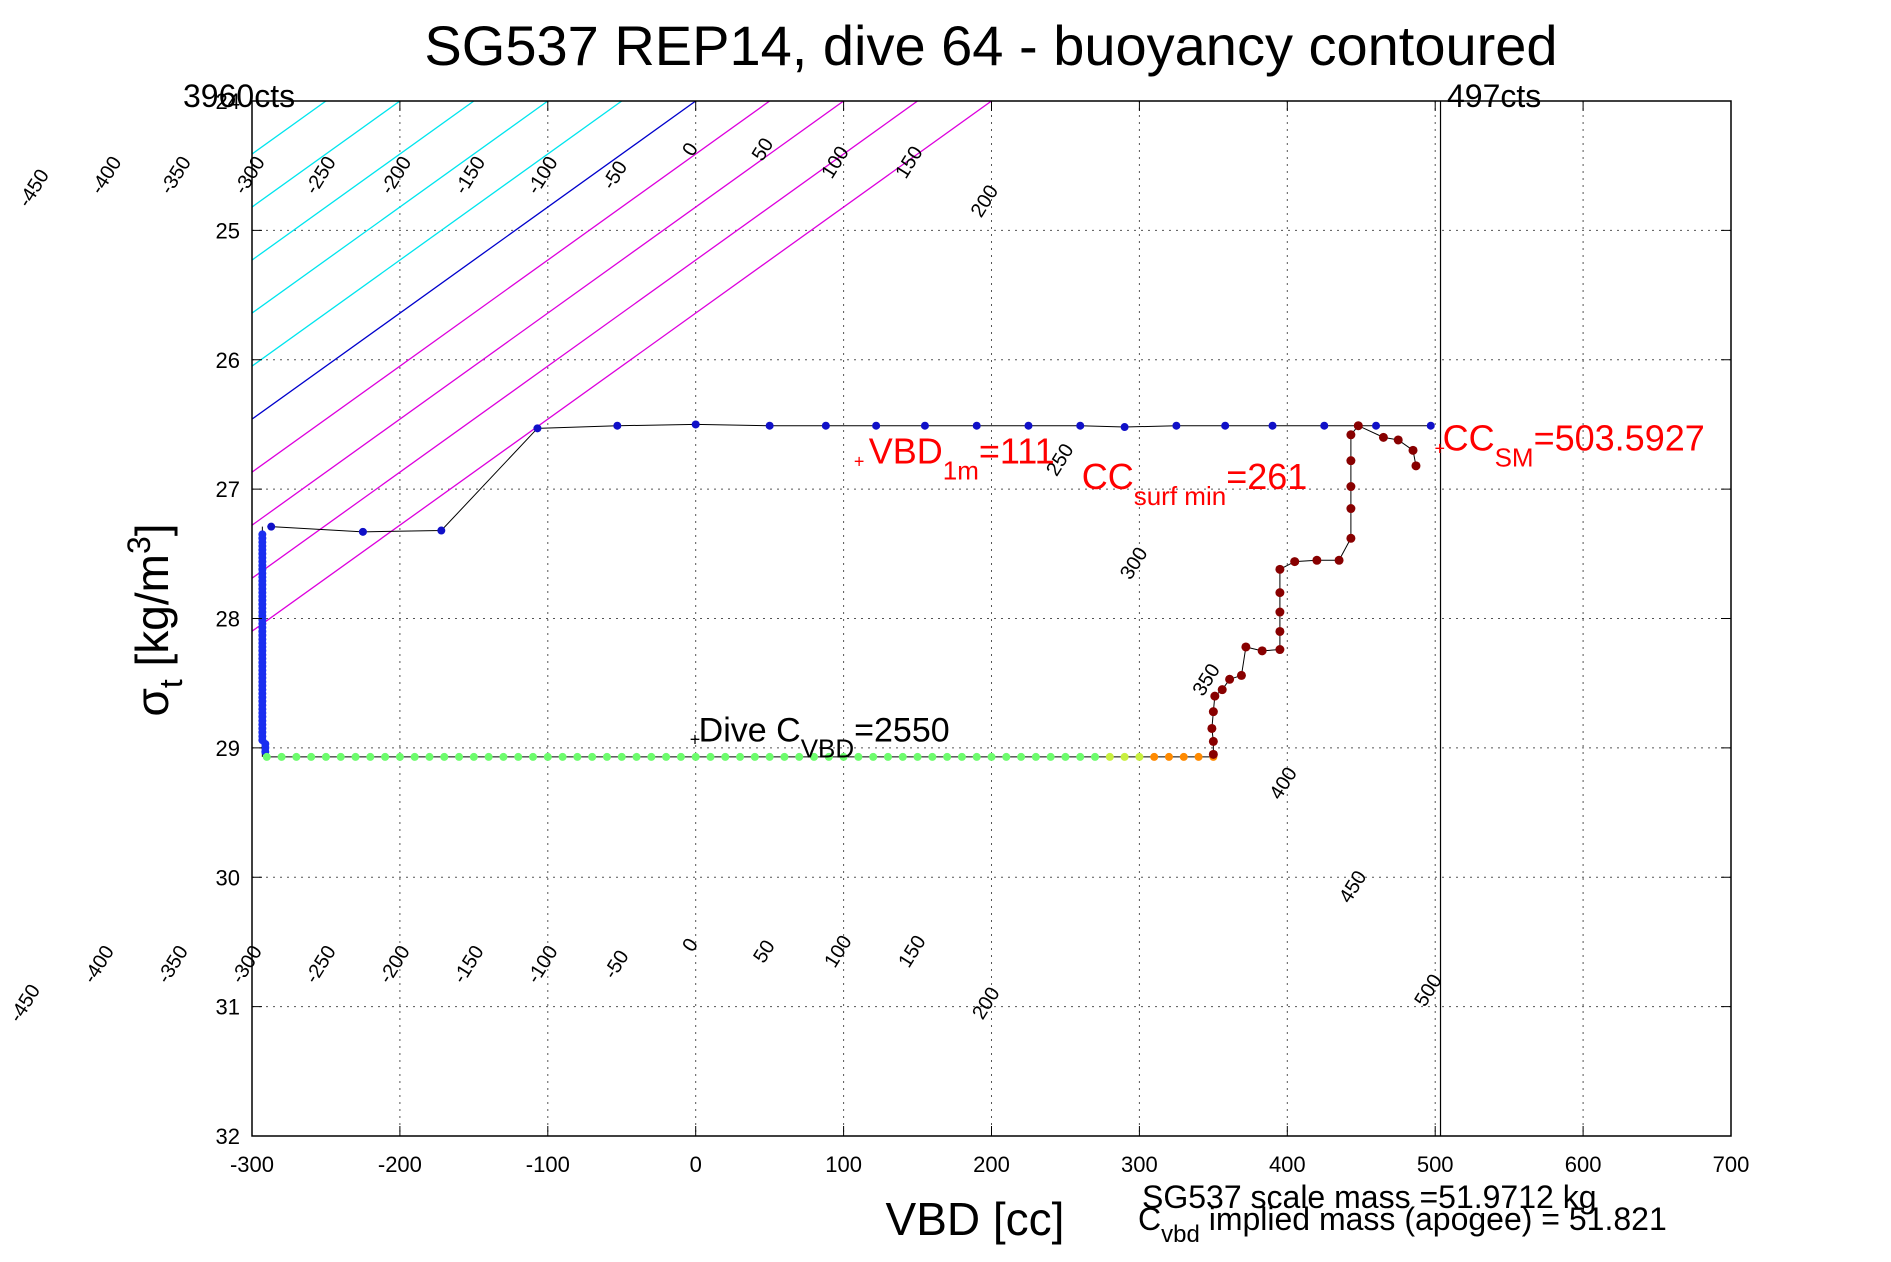  Describe the element at coordinates (750, 730) in the screenshot. I see `dive-cvbd-label-text: Dive C` at that location.